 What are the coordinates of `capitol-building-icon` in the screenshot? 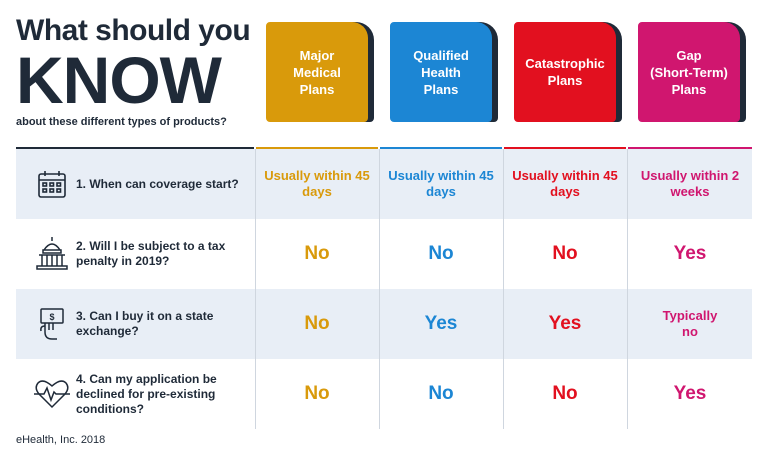 It's located at (52, 254).